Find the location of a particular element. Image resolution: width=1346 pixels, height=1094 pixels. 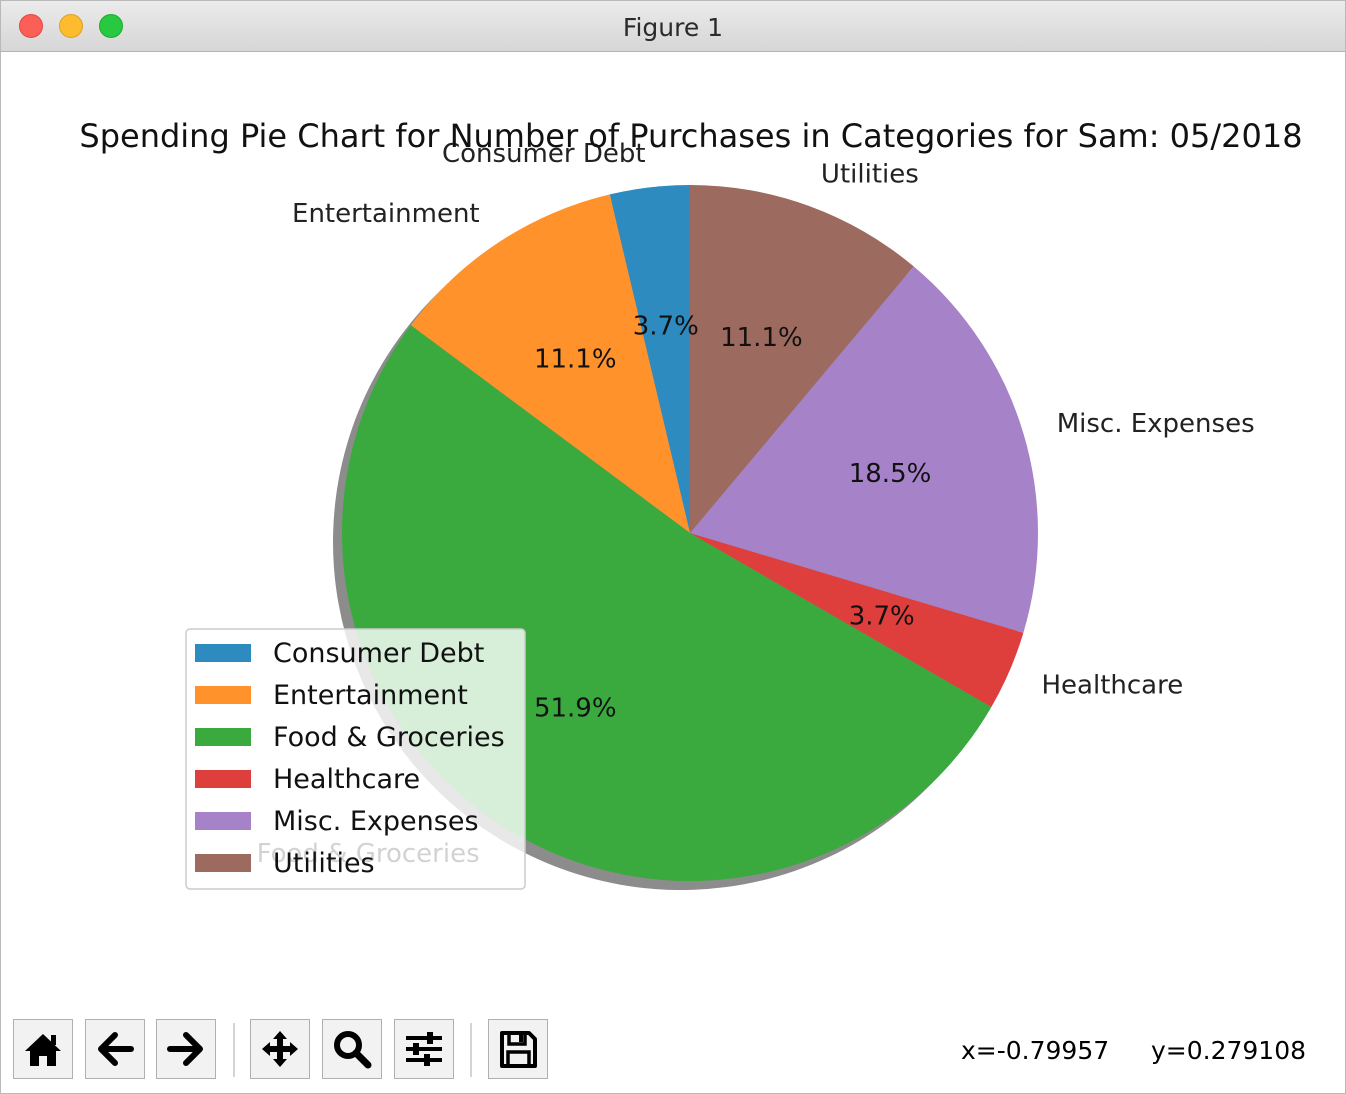

legend-swatch-food-groceries is located at coordinates (223, 737).